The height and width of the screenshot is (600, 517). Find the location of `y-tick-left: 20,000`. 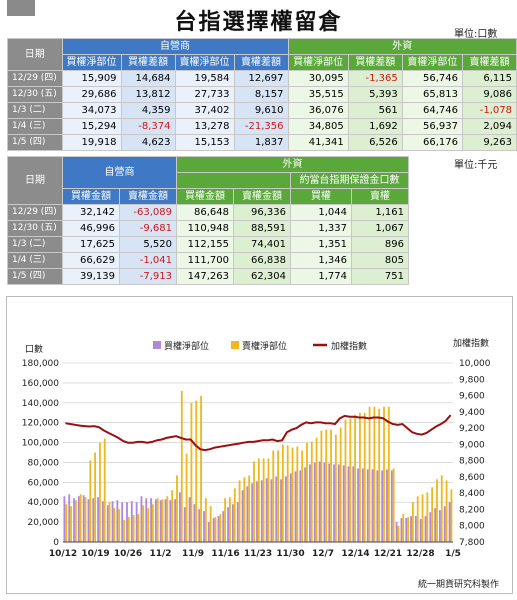

y-tick-left: 20,000 is located at coordinates (44, 523).